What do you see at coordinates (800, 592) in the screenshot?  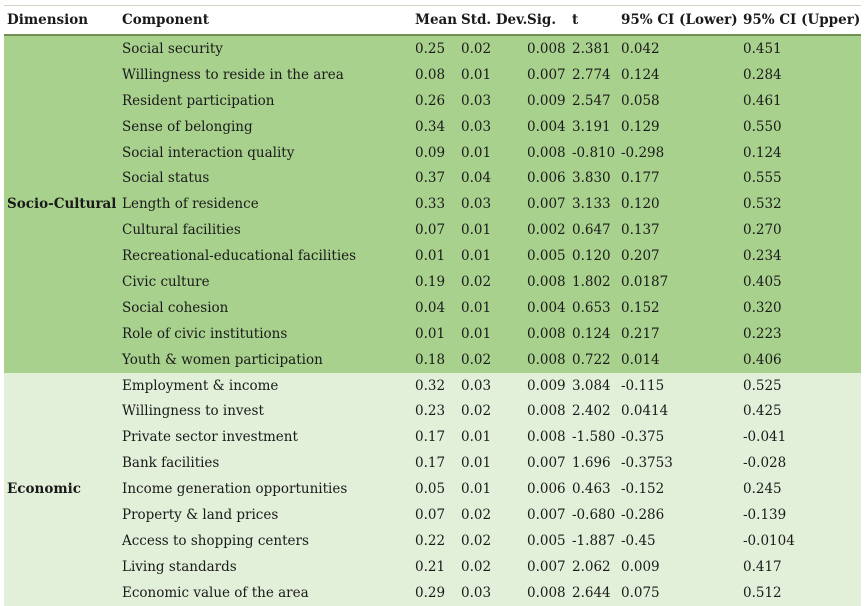 I see `ci-upper-cell: 0.512` at bounding box center [800, 592].